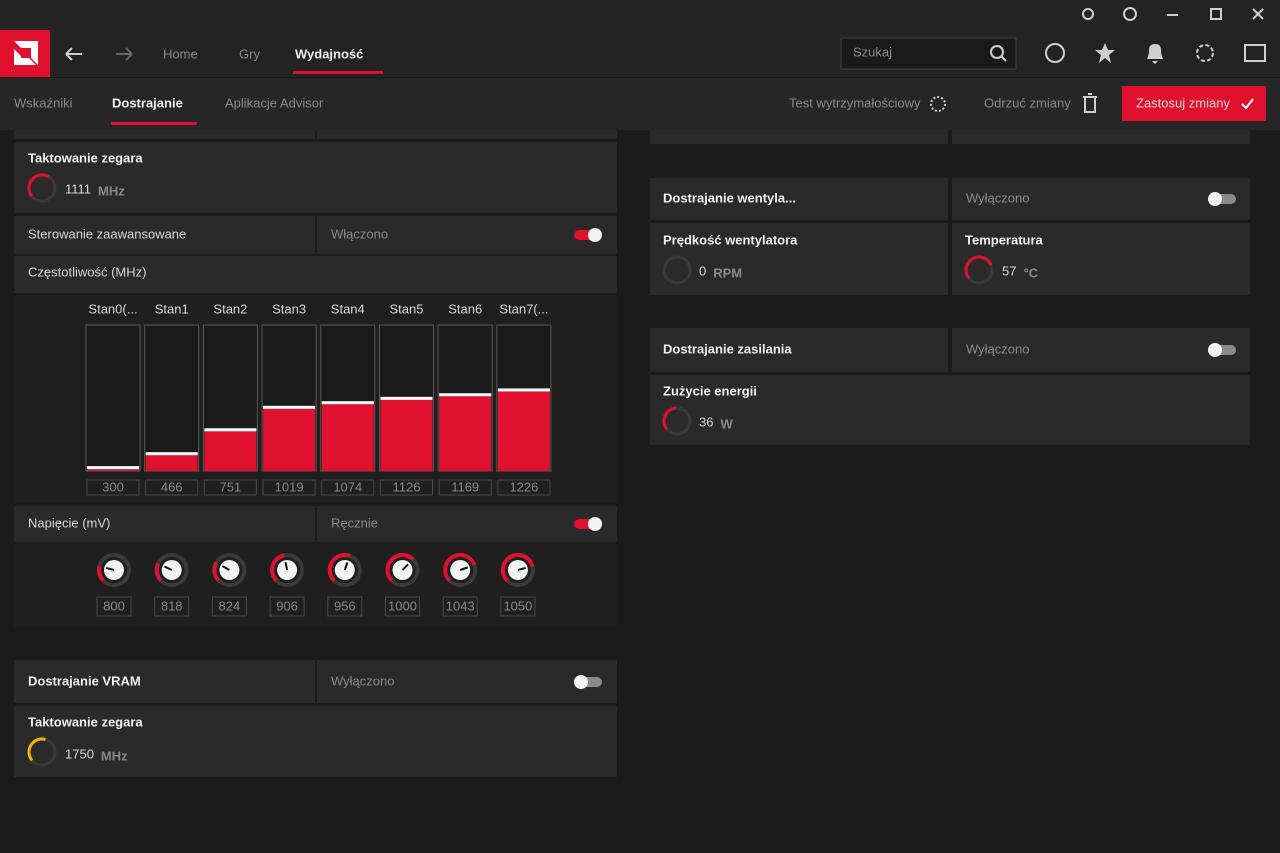 This screenshot has height=853, width=1280. I want to click on apply-label: Zastosuj zmiany, so click(1183, 102).